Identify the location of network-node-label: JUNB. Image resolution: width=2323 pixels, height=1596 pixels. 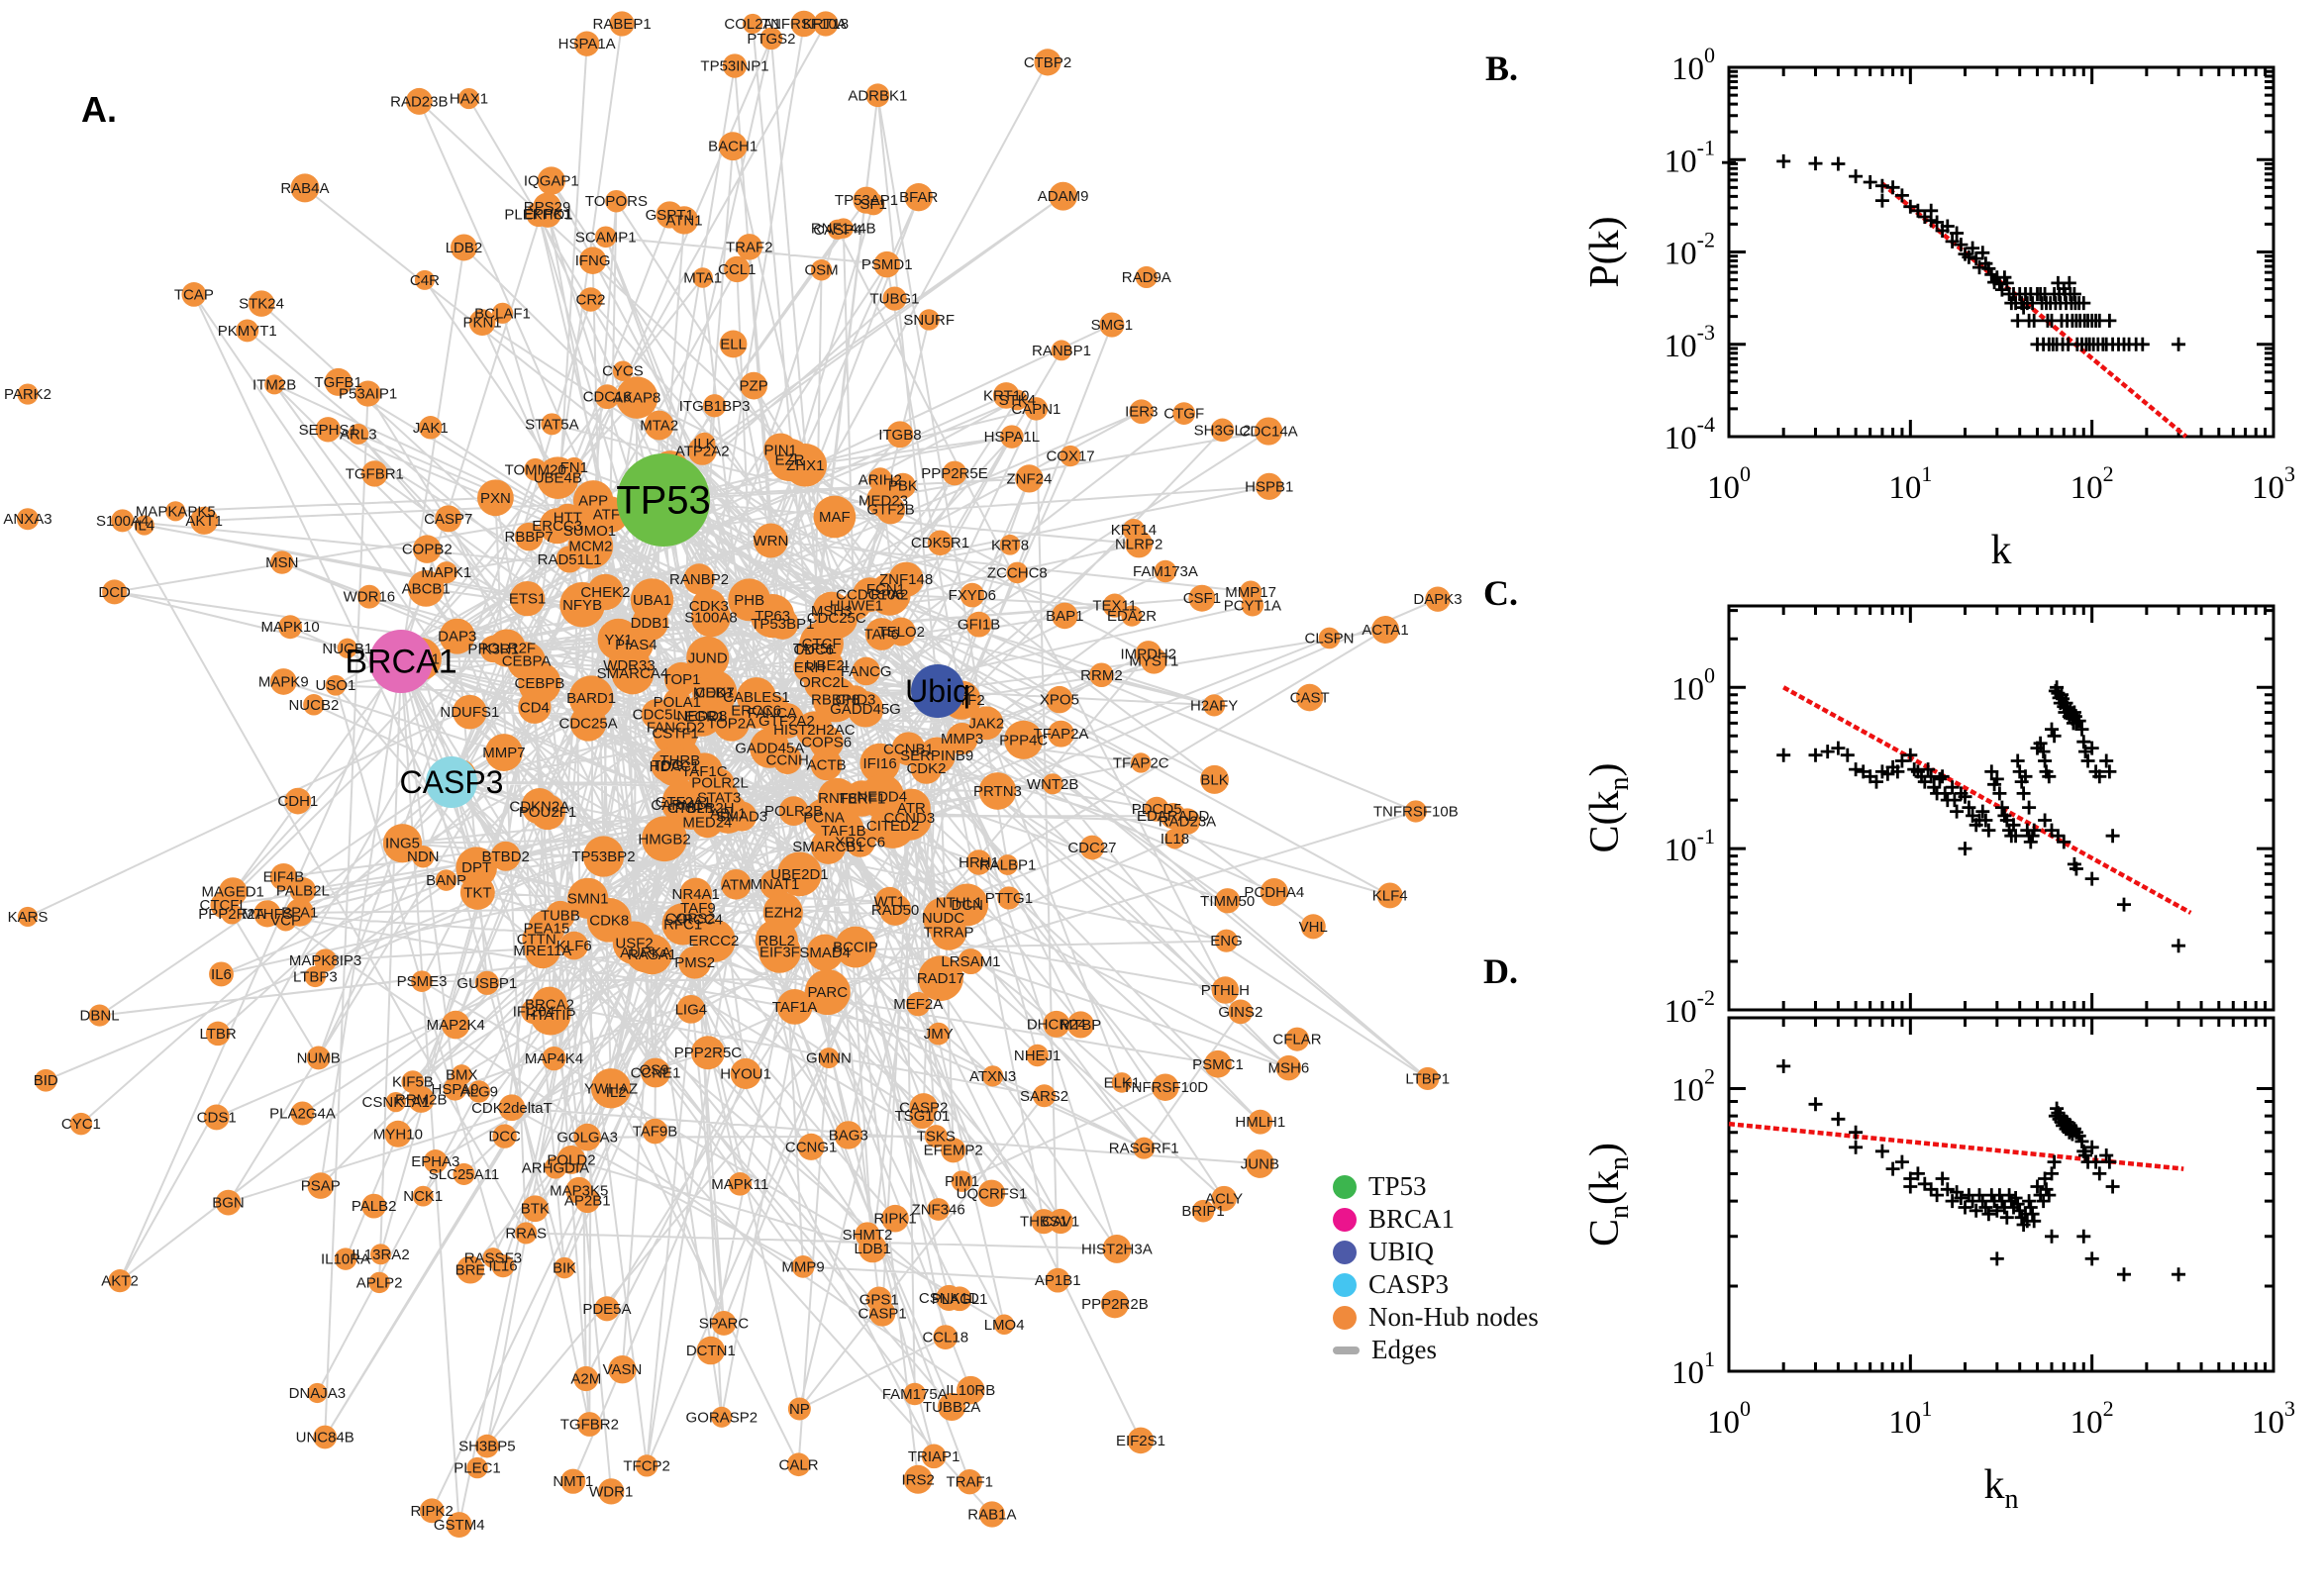
(1260, 1164).